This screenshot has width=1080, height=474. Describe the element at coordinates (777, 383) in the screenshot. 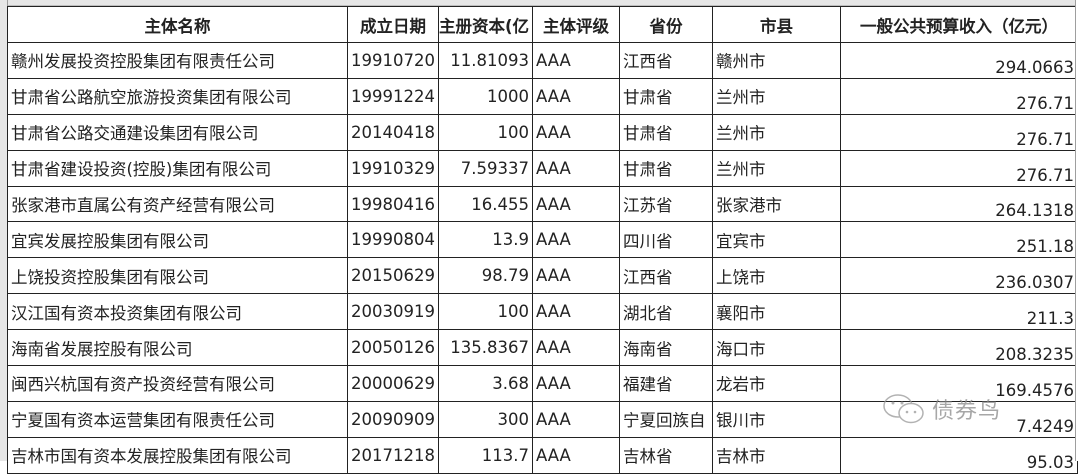

I see `cell-city: 龙岩市` at that location.